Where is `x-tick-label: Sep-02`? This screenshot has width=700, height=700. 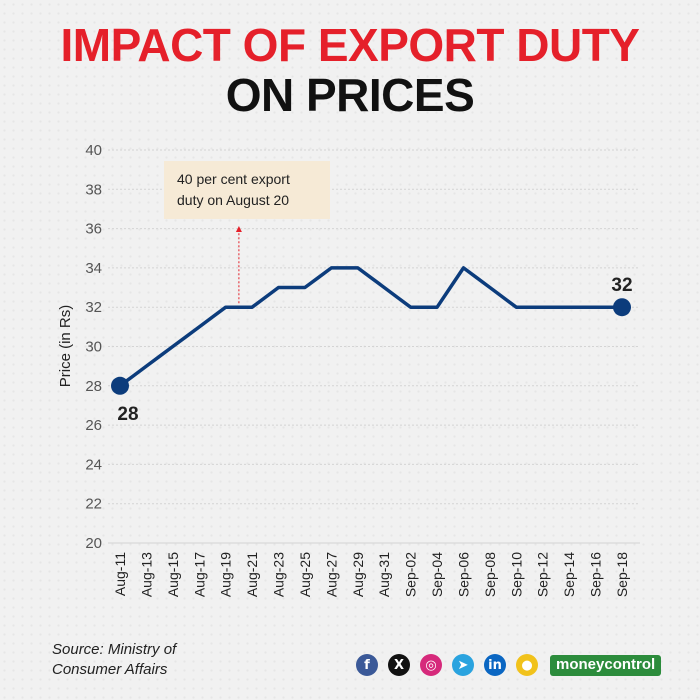 x-tick-label: Sep-02 is located at coordinates (411, 574).